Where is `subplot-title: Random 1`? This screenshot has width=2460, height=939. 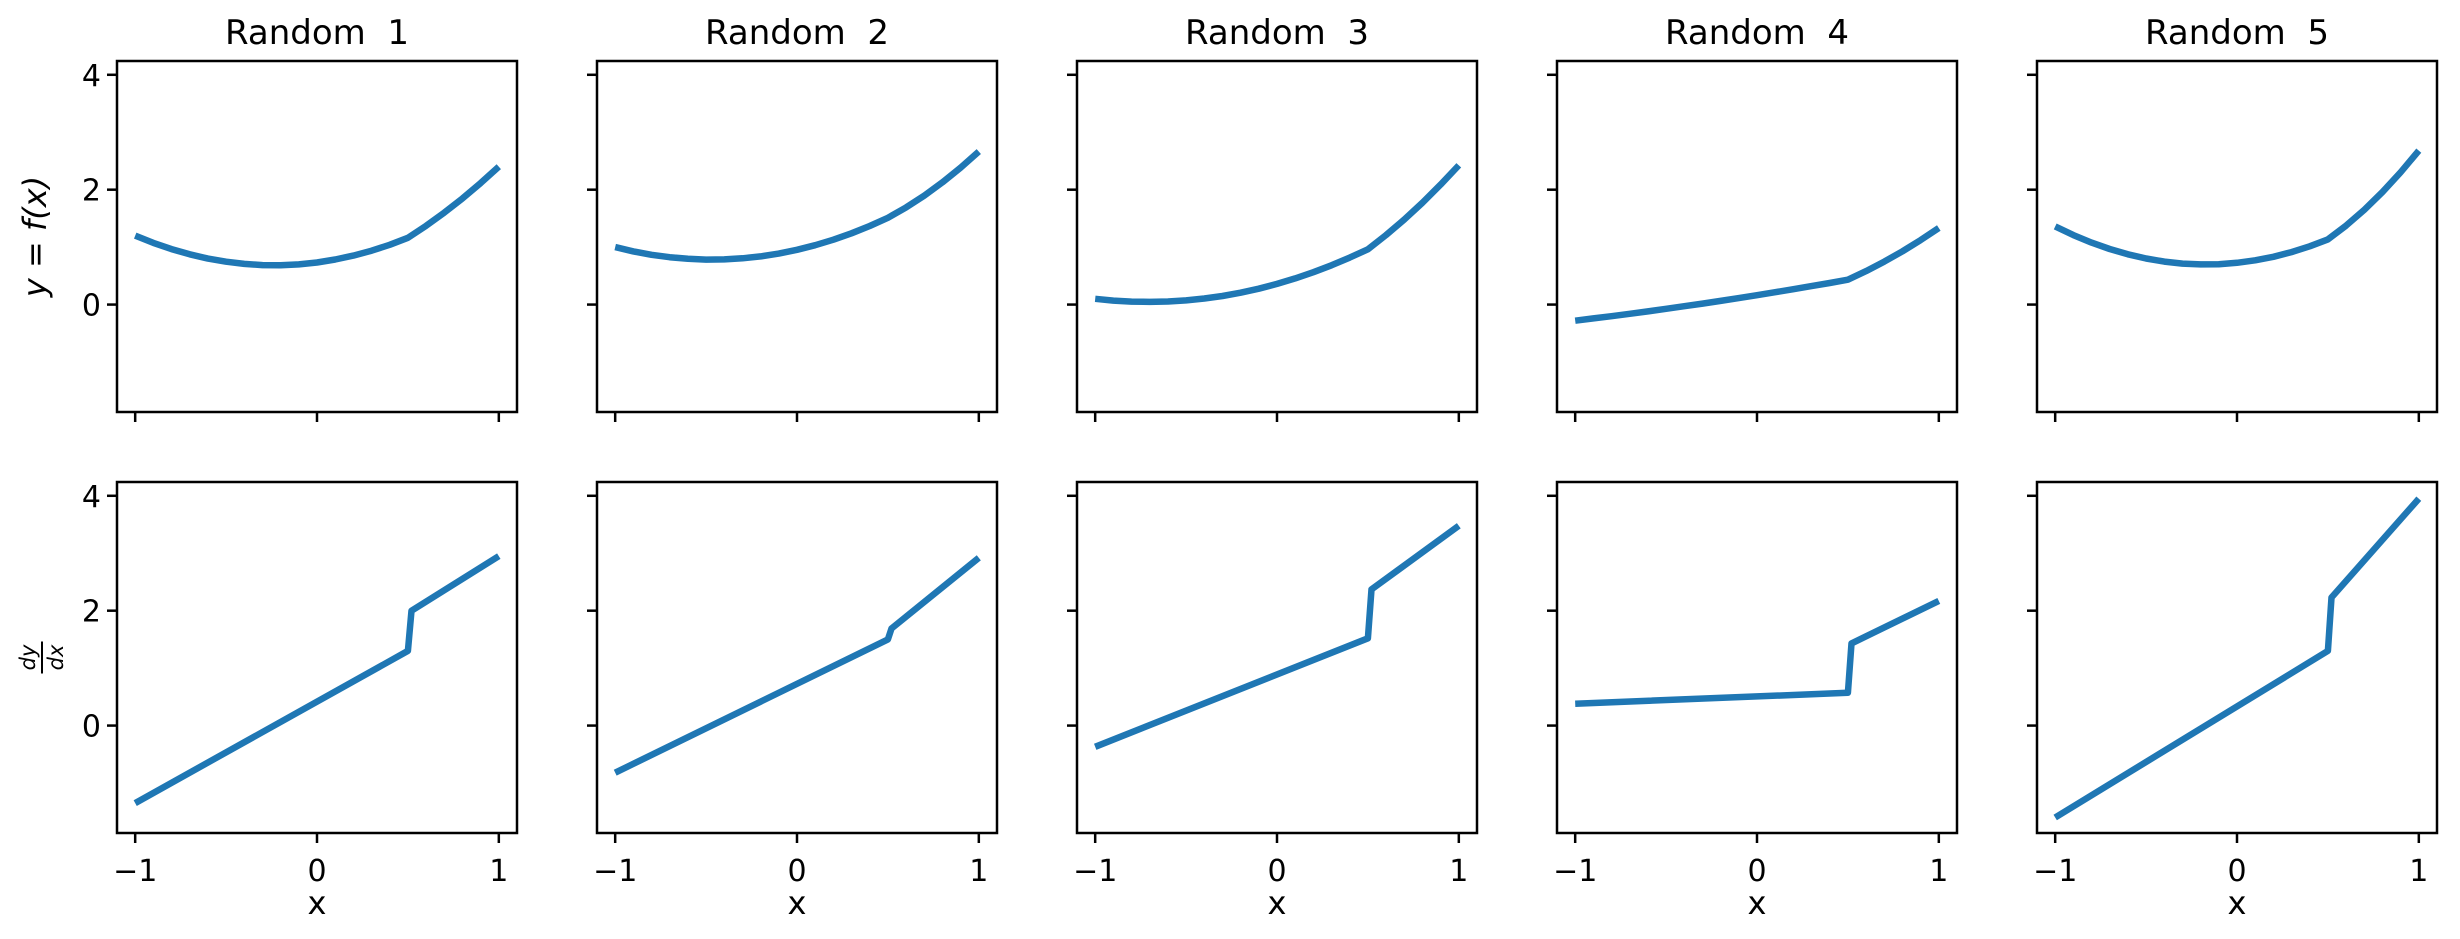
subplot-title: Random 1 is located at coordinates (317, 33).